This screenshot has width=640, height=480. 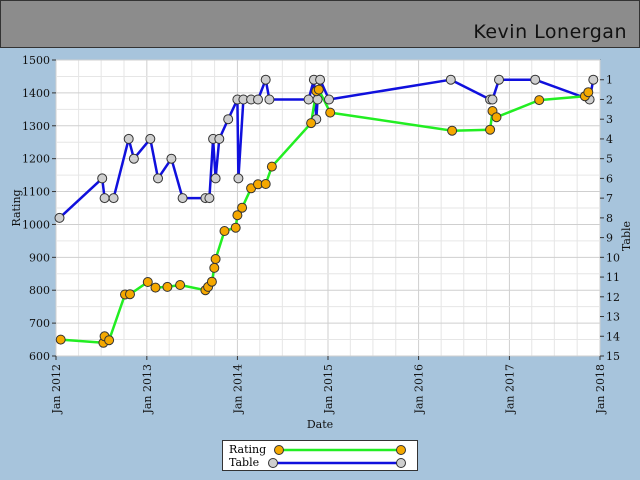 I want to click on legend-swatches, so click(x=337, y=456).